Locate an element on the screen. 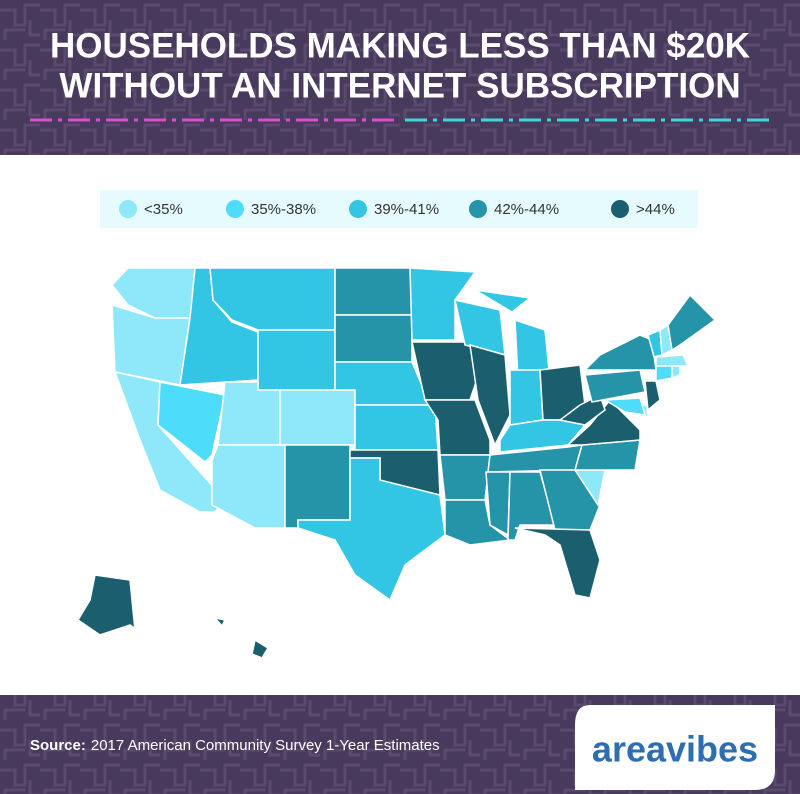 The height and width of the screenshot is (794, 800). source-label: Source: is located at coordinates (58, 745).